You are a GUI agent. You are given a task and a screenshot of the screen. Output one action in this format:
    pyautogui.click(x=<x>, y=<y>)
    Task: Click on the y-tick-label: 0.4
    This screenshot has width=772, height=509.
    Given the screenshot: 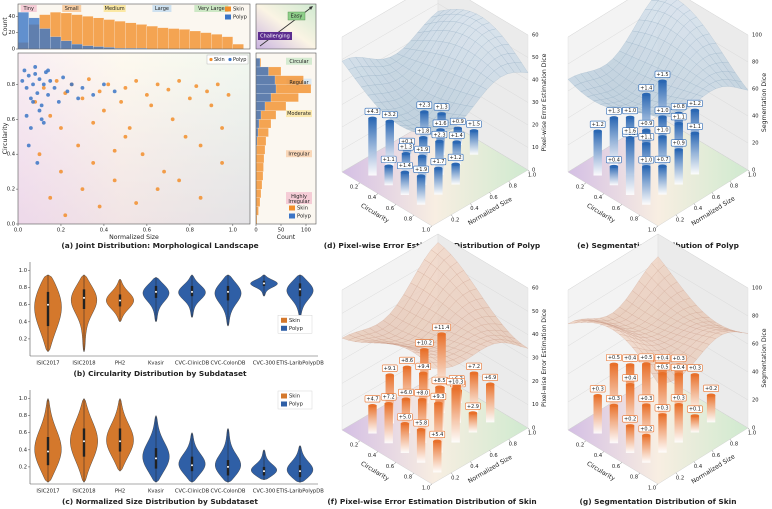 What is the action you would take?
    pyautogui.click(x=11, y=155)
    